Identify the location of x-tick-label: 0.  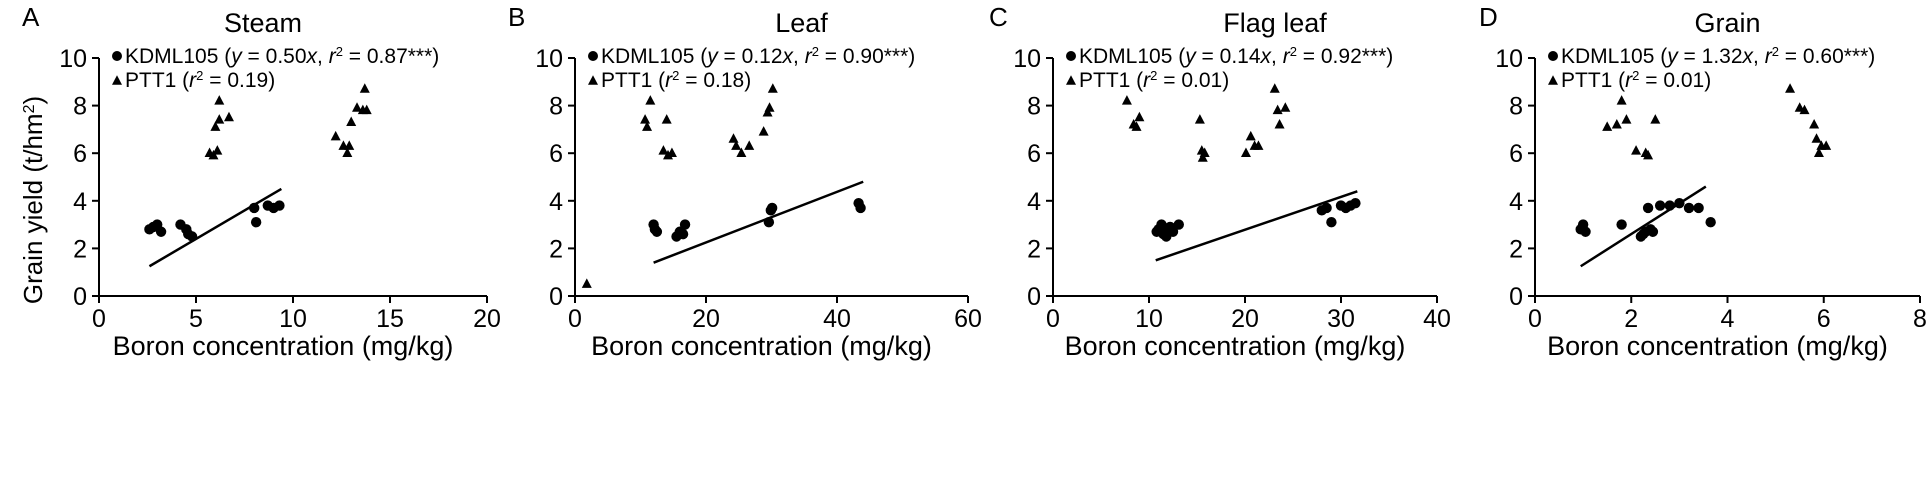
(575, 319).